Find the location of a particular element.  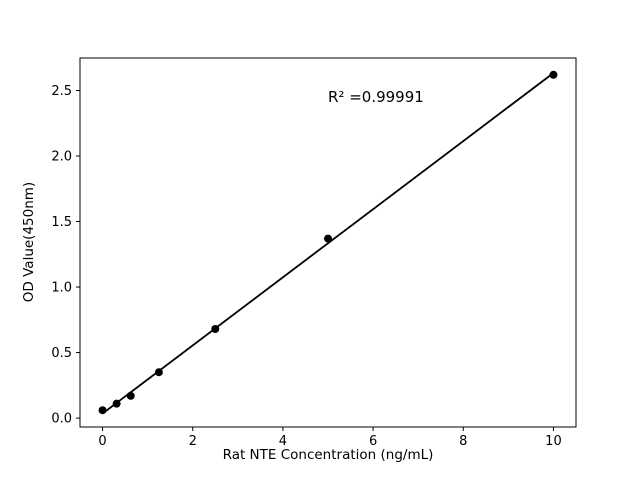

x-tick-label: 0 is located at coordinates (102, 441).